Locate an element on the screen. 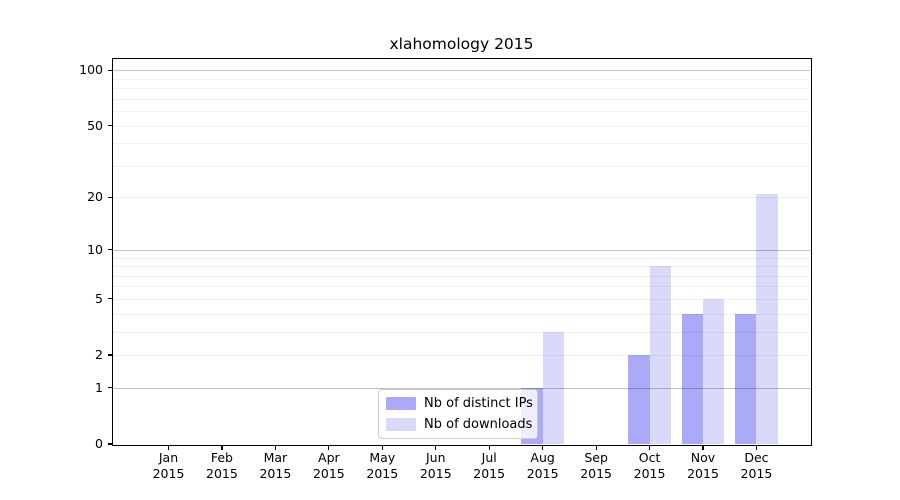 This screenshot has width=900, height=500. chart-title: xlahomology 2015 is located at coordinates (461, 44).